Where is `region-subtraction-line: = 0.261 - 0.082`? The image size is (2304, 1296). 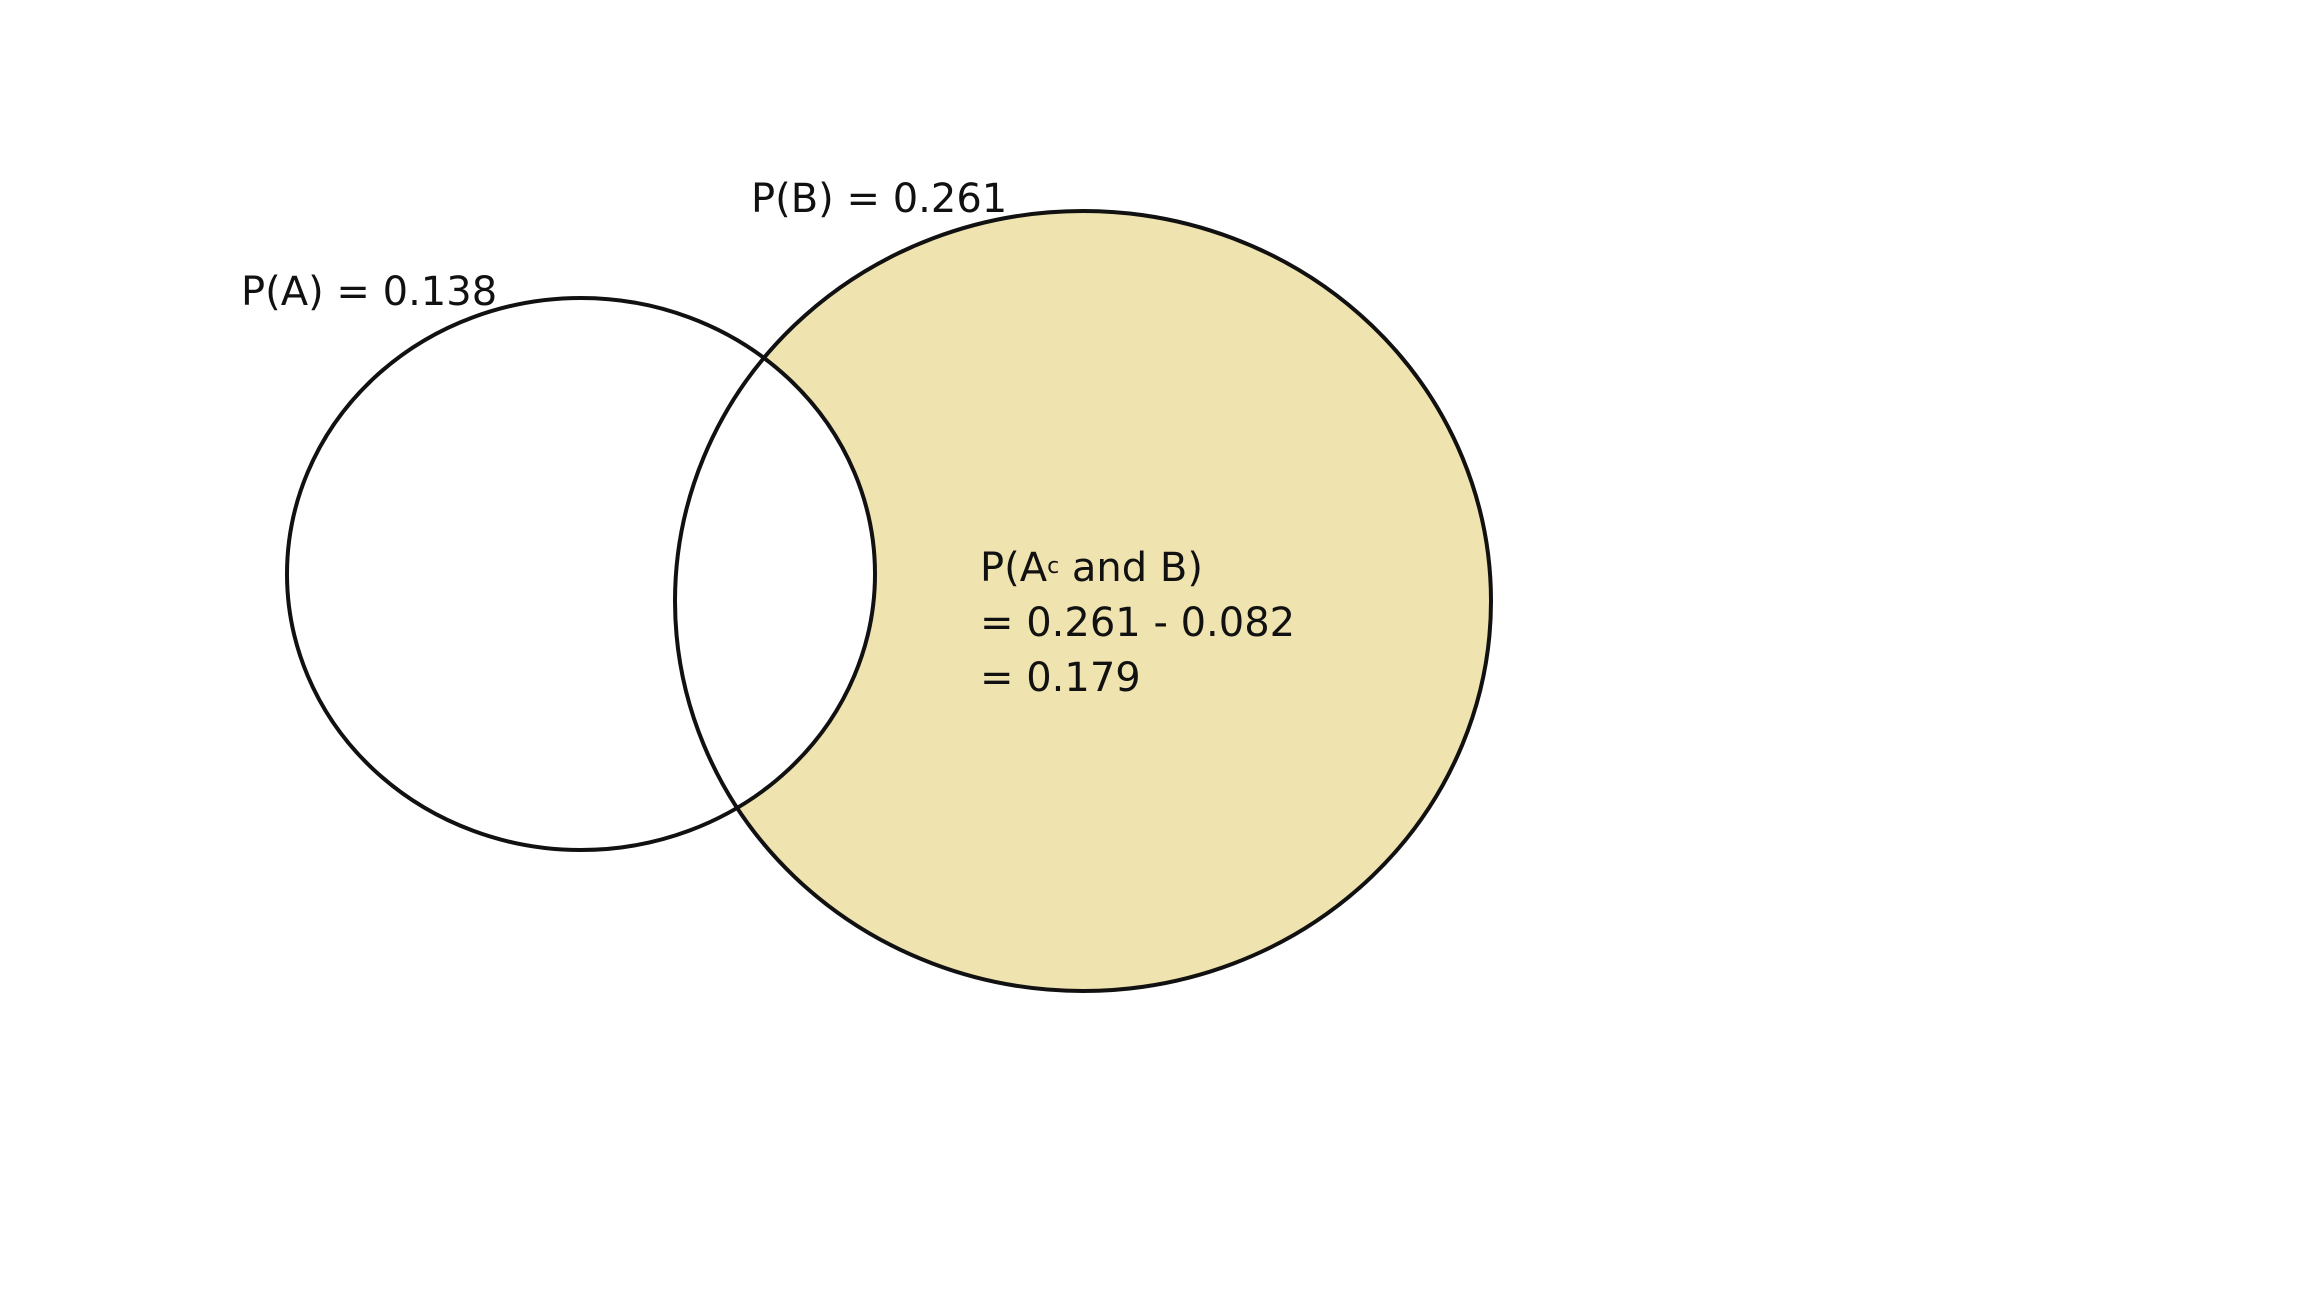
region-subtraction-line: = 0.261 - 0.082 is located at coordinates (1138, 623).